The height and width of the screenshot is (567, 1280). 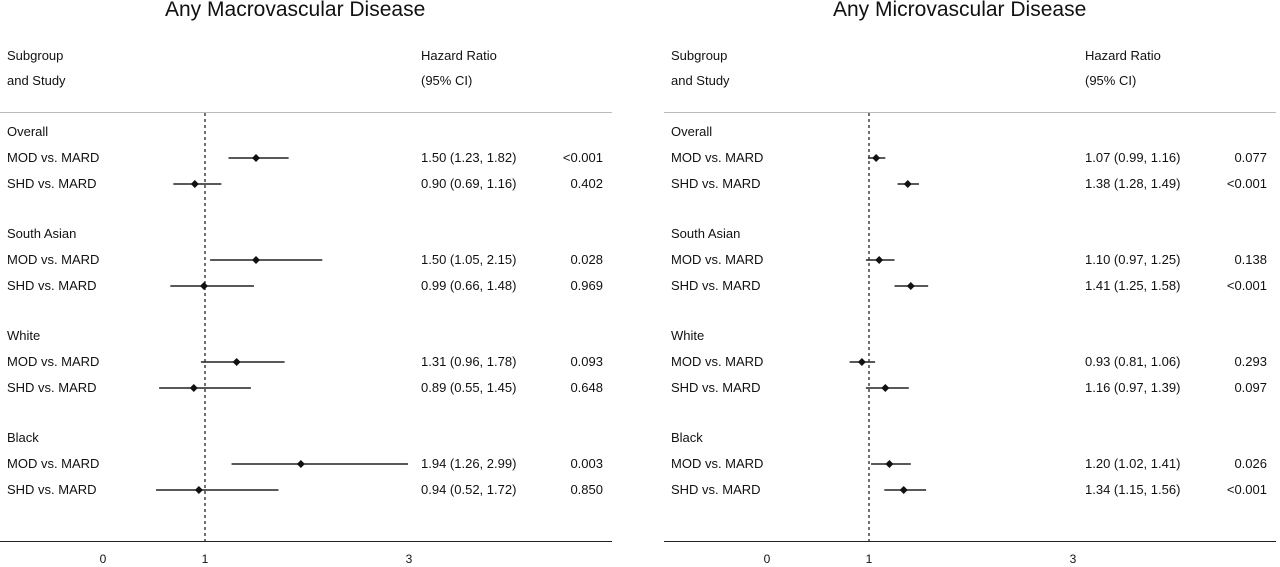 I want to click on p-value: 0.026, so click(x=1250, y=463).